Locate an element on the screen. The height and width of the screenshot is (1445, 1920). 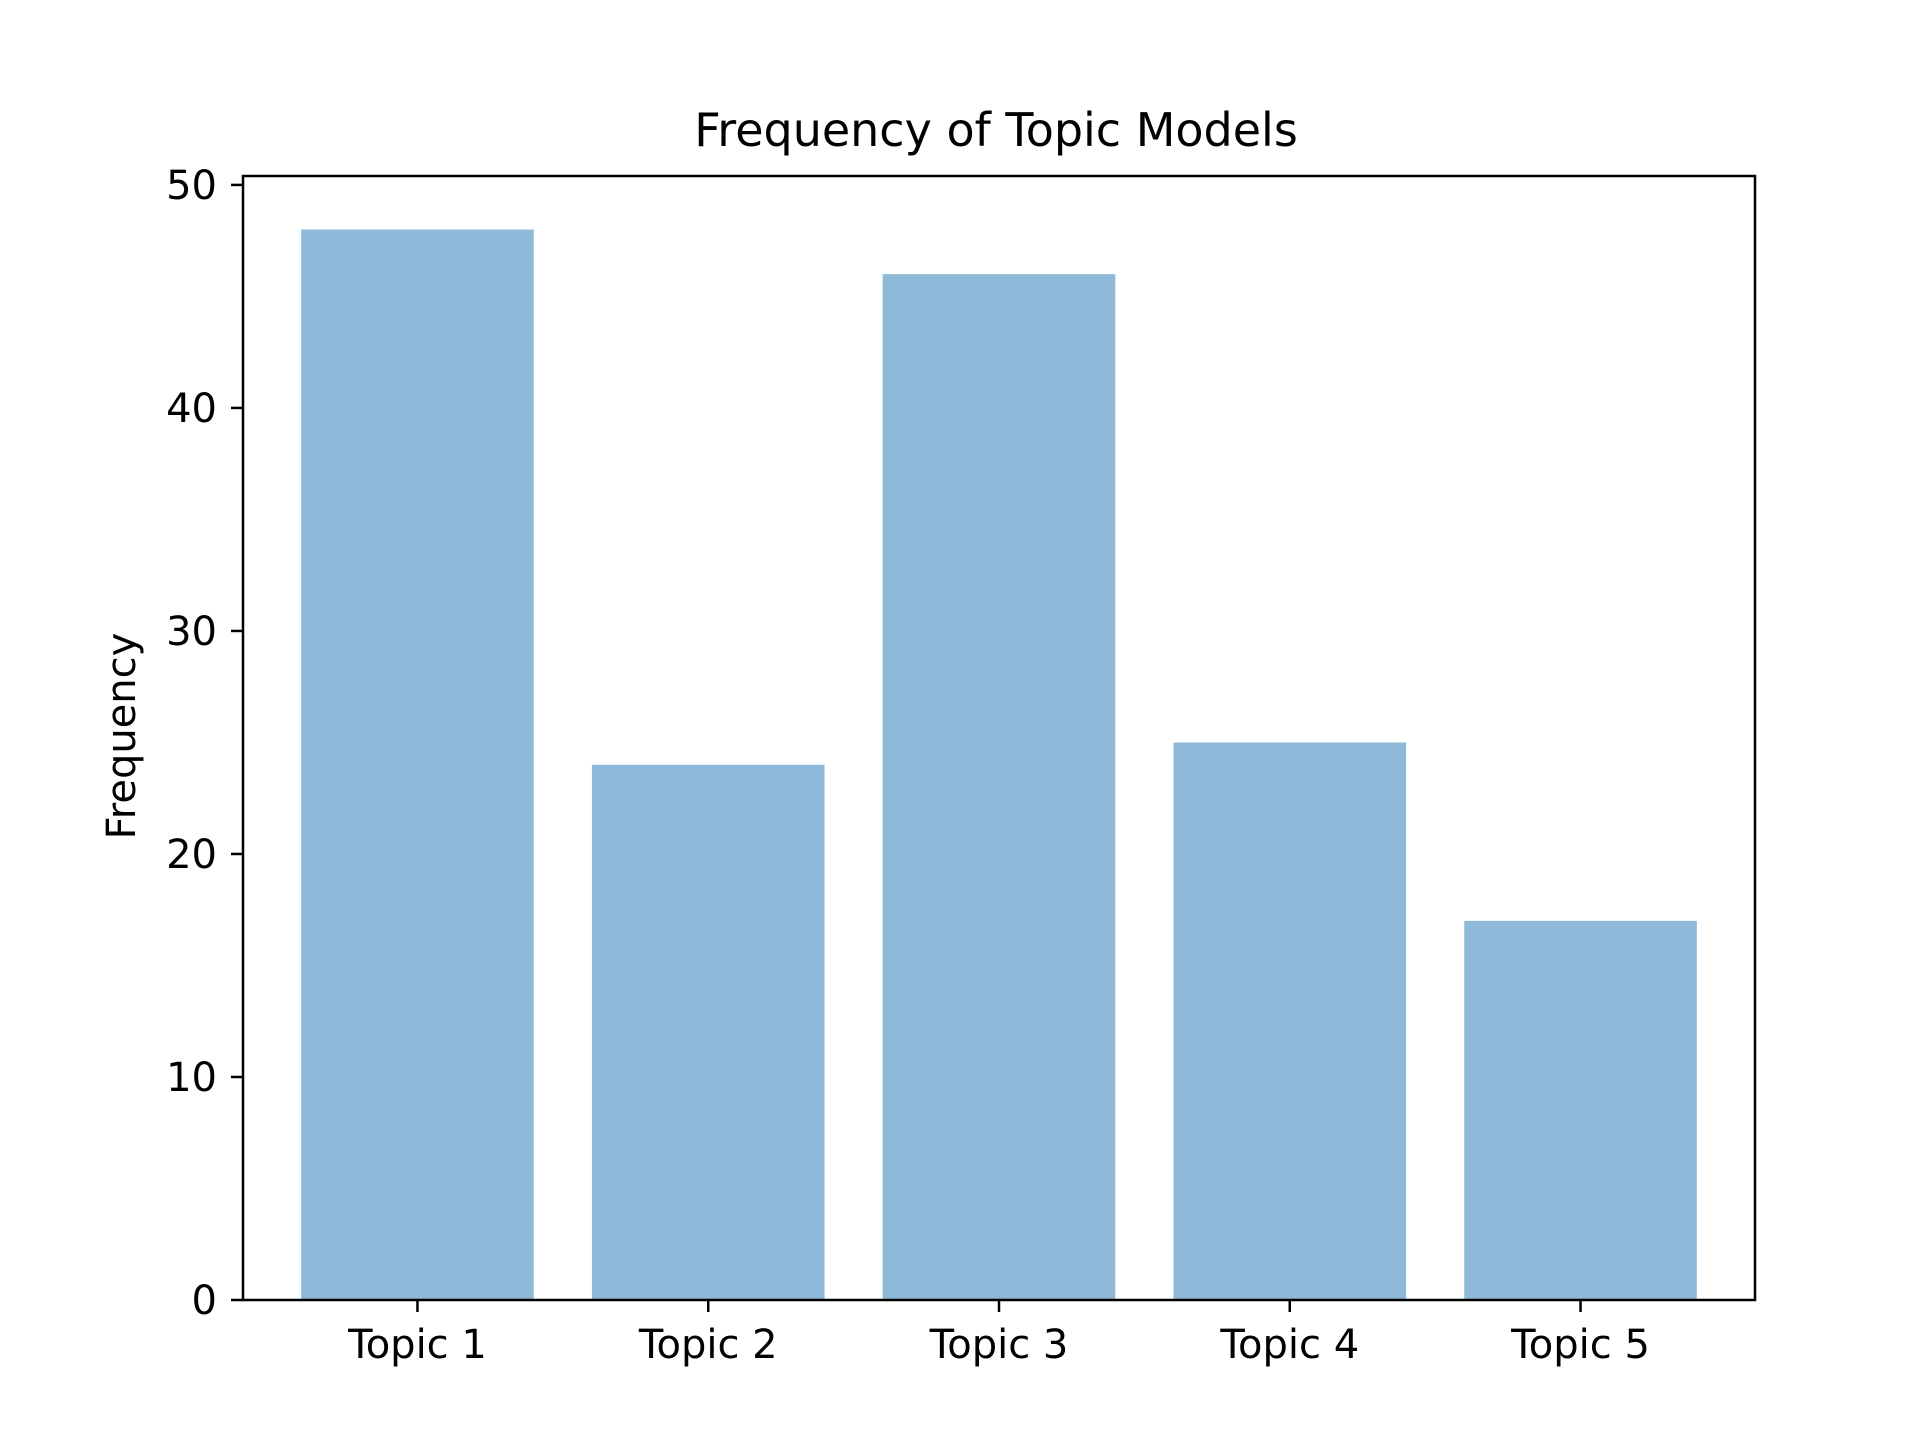
y-axis-label: Frequency is located at coordinates (122, 736).